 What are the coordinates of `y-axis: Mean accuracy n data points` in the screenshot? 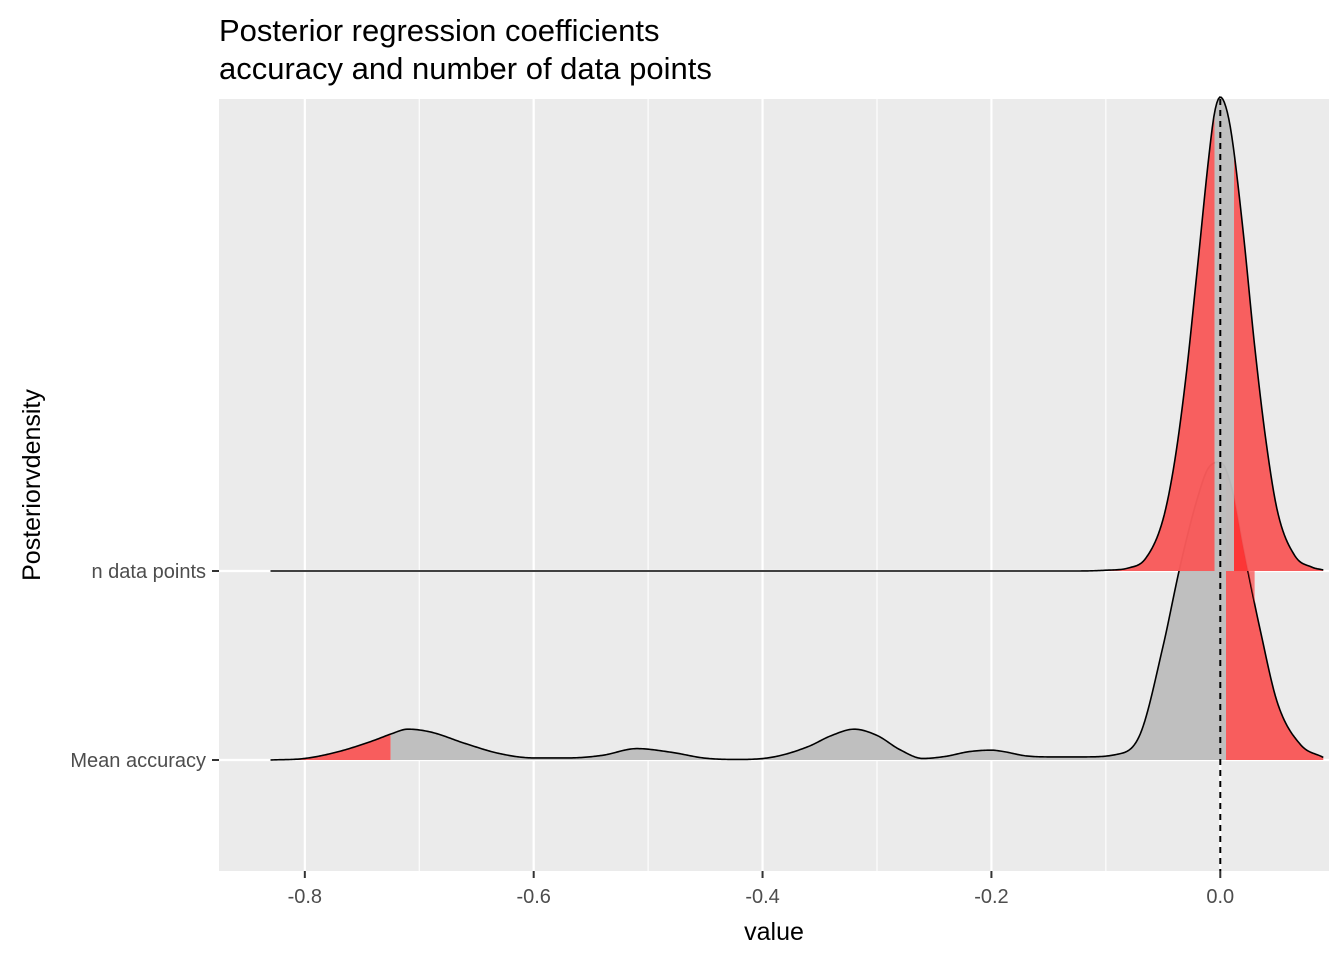 It's located at (144, 666).